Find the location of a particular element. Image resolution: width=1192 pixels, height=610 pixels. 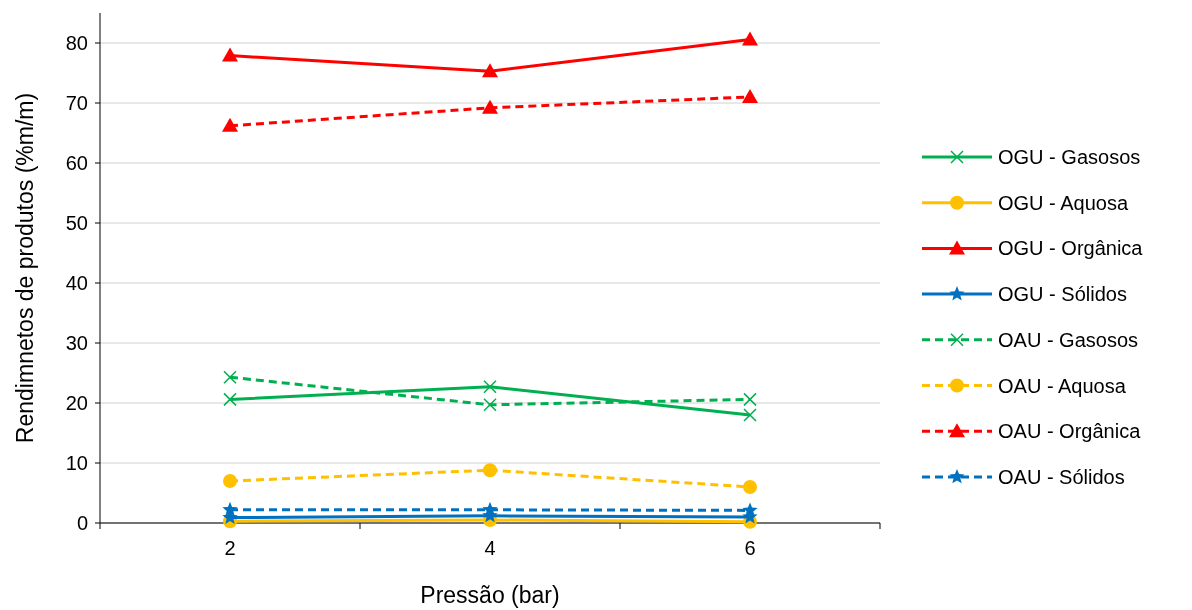

legend-label: OGU - Orgânica is located at coordinates (1071, 248).